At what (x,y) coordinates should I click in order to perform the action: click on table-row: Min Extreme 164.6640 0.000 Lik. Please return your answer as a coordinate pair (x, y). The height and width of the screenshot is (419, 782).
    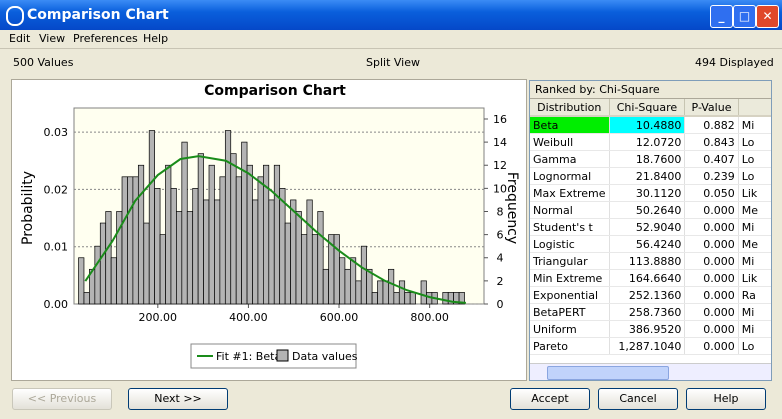
    Looking at the image, I should click on (650, 278).